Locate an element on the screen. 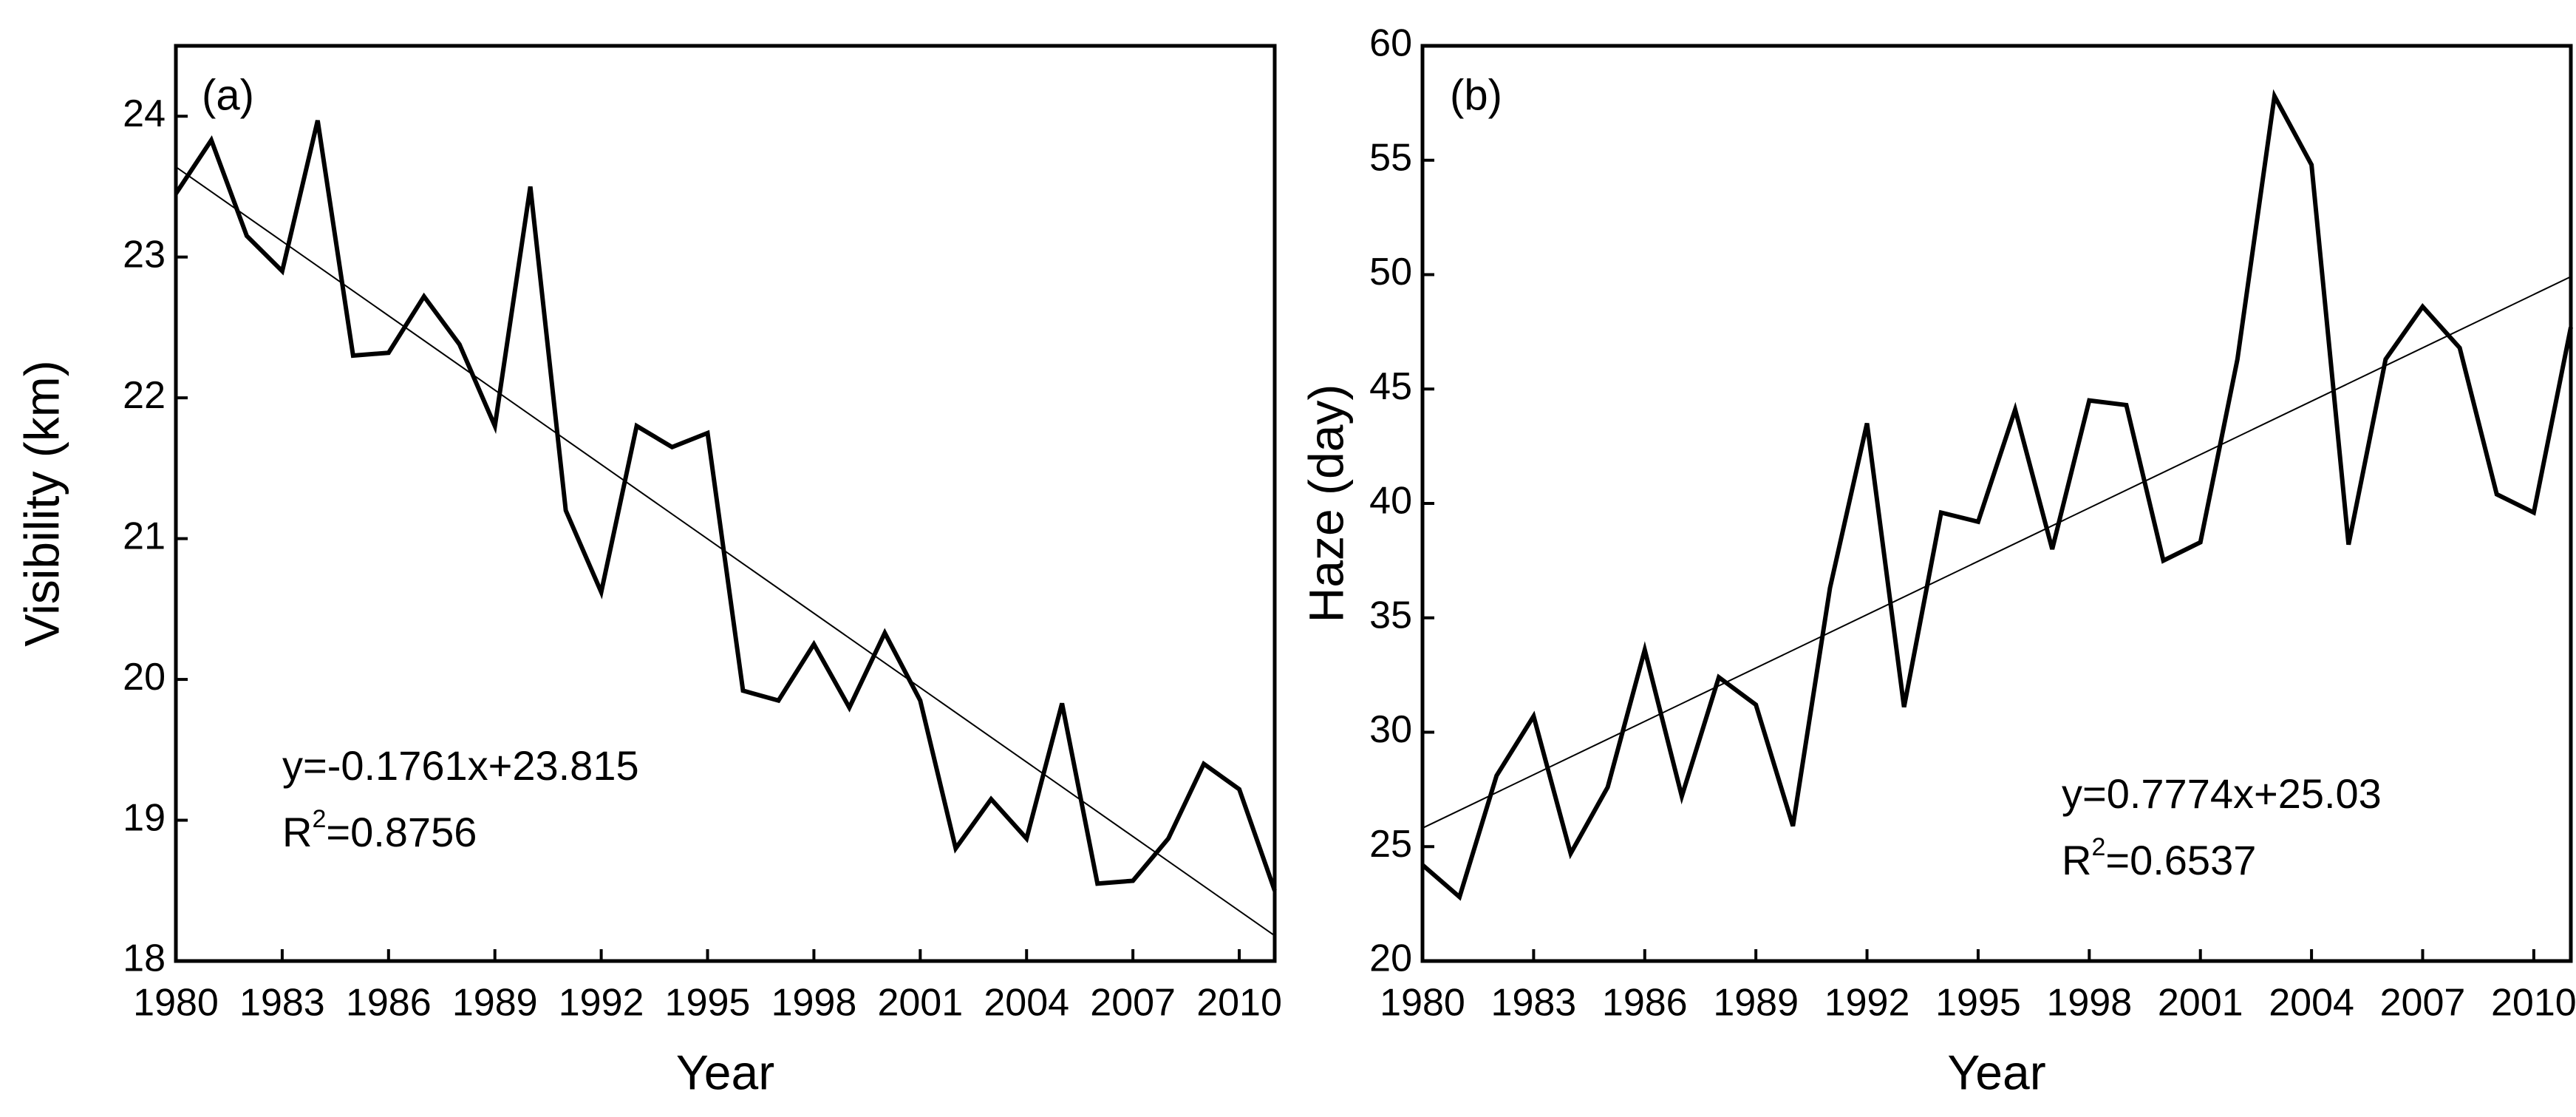 This screenshot has height=1117, width=2576. y-tick-label: 60 is located at coordinates (1390, 43).